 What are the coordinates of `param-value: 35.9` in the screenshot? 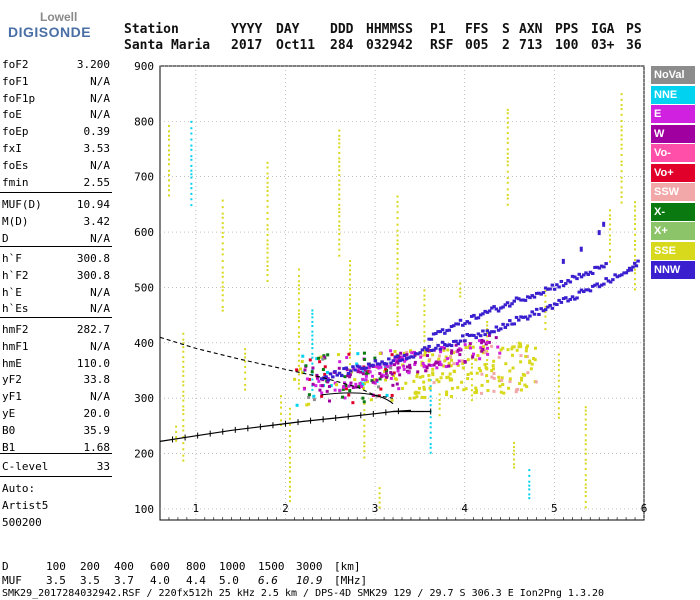 It's located at (97, 430).